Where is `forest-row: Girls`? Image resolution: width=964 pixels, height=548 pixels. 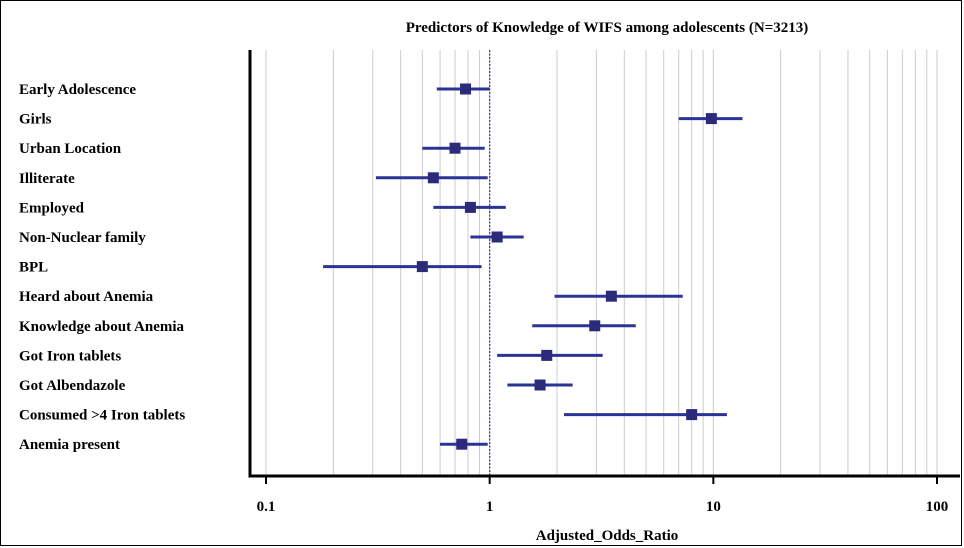
forest-row: Girls is located at coordinates (381, 120).